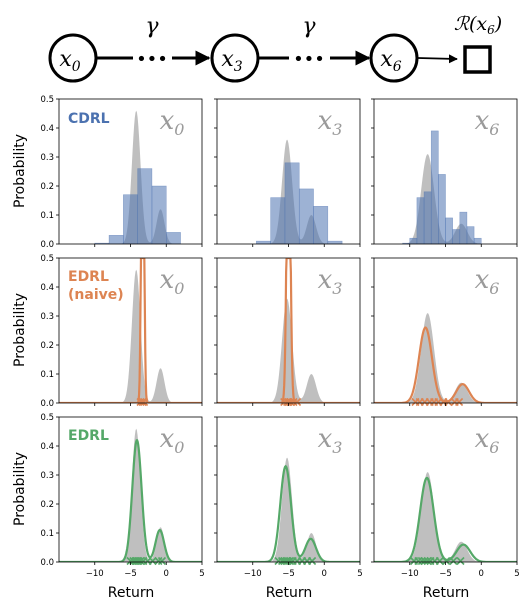  What do you see at coordinates (287, 332) in the screenshot?
I see `panel-naive-x3: x3` at bounding box center [287, 332].